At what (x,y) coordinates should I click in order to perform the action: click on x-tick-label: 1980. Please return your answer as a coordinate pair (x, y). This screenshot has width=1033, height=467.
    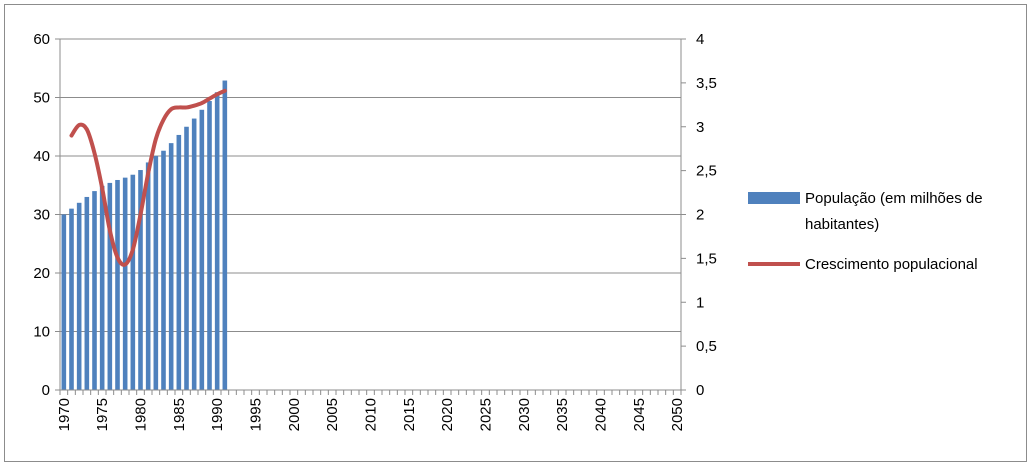
    Looking at the image, I should click on (141, 414).